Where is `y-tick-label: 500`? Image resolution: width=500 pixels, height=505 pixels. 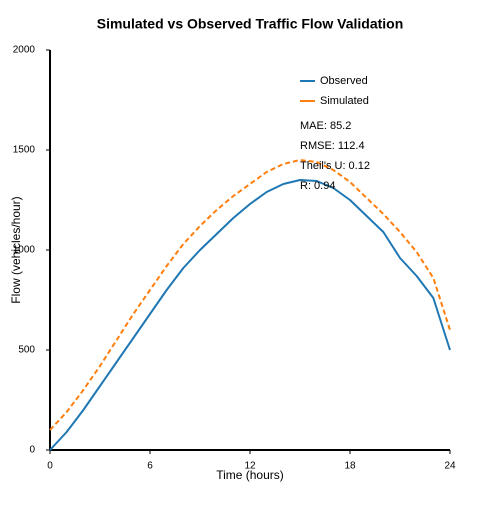 y-tick-label: 500 is located at coordinates (26, 350).